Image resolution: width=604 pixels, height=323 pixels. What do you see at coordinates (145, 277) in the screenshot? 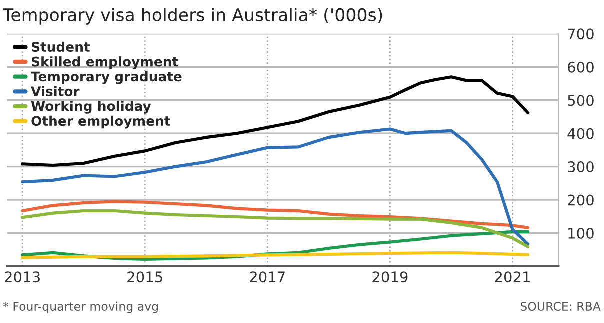
I see `x-tick-label: 2015` at bounding box center [145, 277].